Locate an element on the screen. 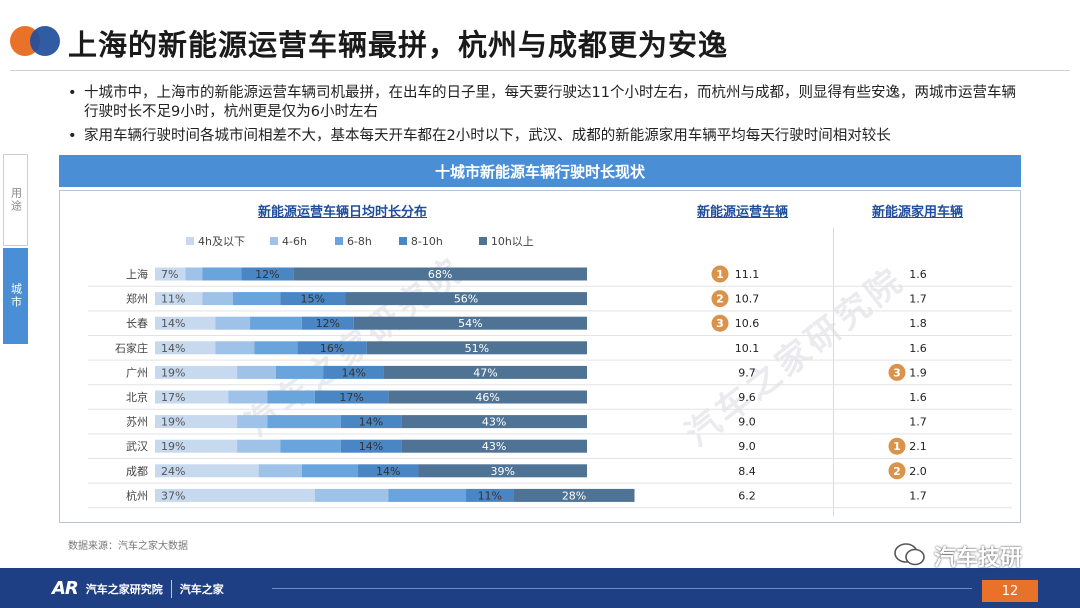 This screenshot has height=608, width=1080. category-label: 长春 is located at coordinates (137, 323).